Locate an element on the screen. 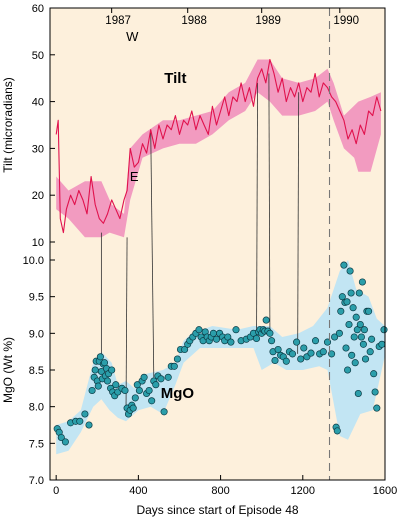  x-tick-label: 1200 is located at coordinates (303, 491).